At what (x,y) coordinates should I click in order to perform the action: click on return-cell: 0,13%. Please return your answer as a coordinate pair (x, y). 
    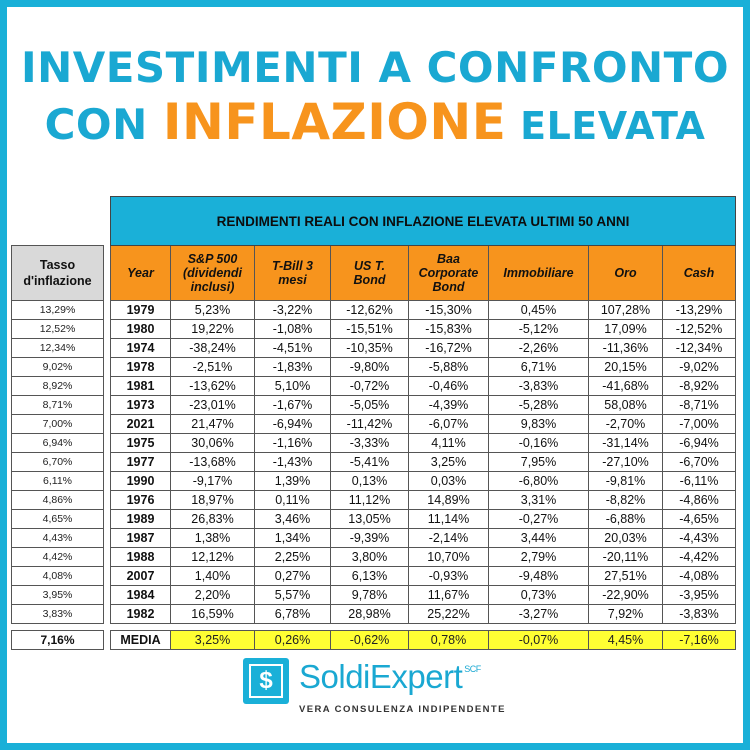
    Looking at the image, I should click on (369, 481).